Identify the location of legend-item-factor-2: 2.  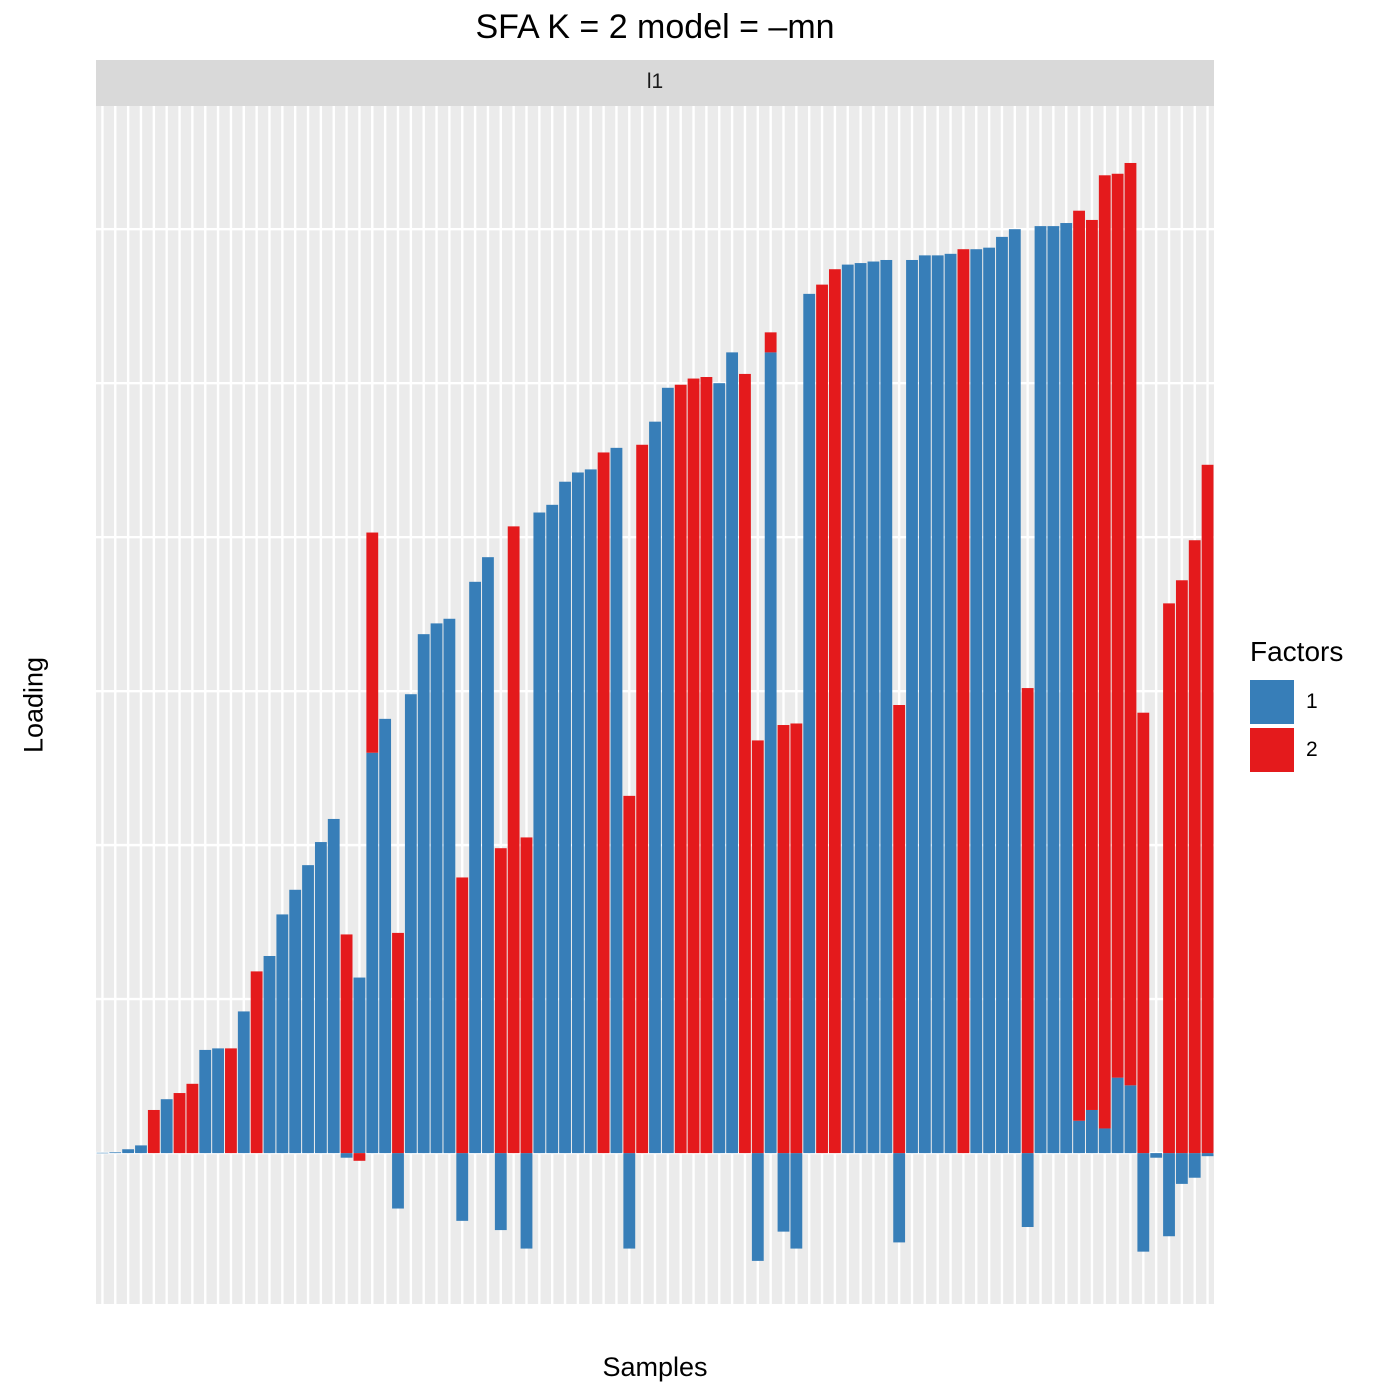
(1296, 750).